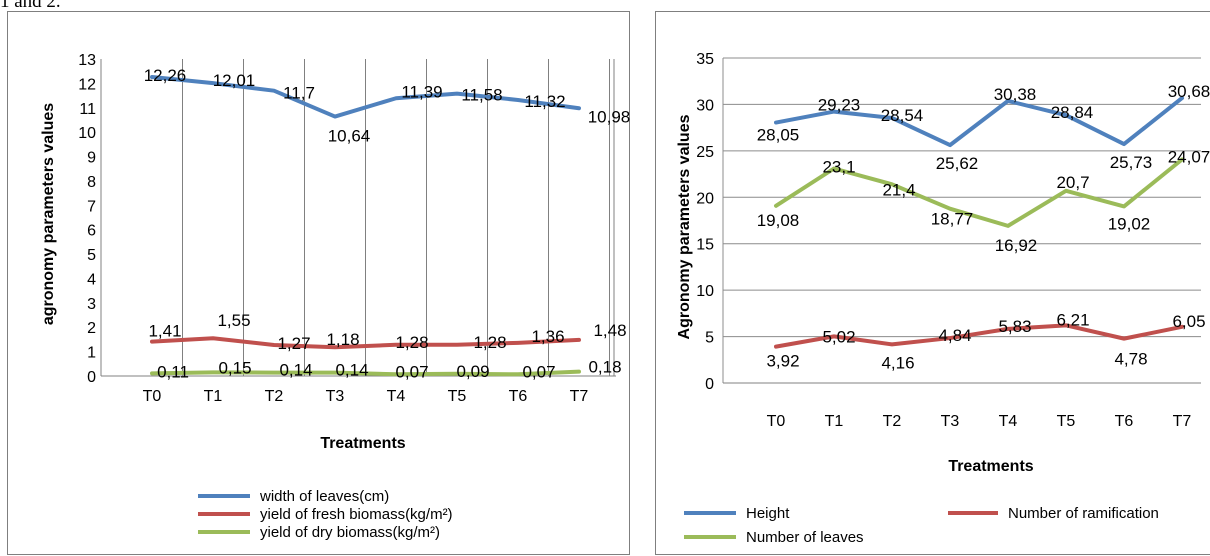  What do you see at coordinates (709, 338) in the screenshot?
I see `right-y-tick-label: 5` at bounding box center [709, 338].